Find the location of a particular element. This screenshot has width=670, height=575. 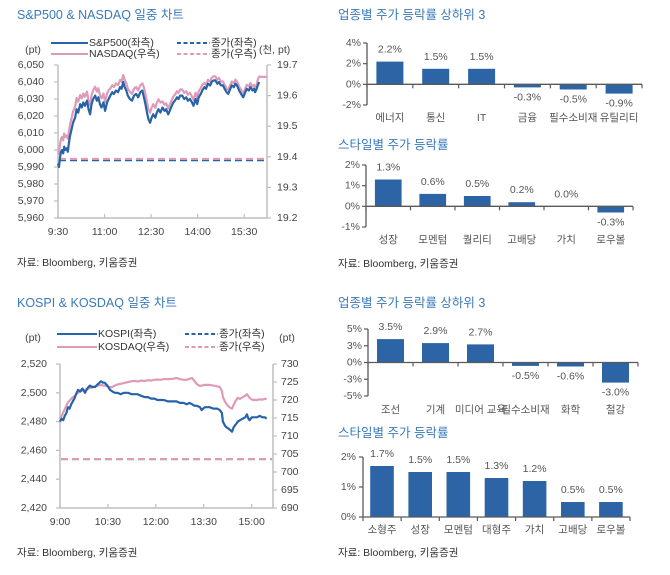

right-y-tick-label: 720 is located at coordinates (290, 400).